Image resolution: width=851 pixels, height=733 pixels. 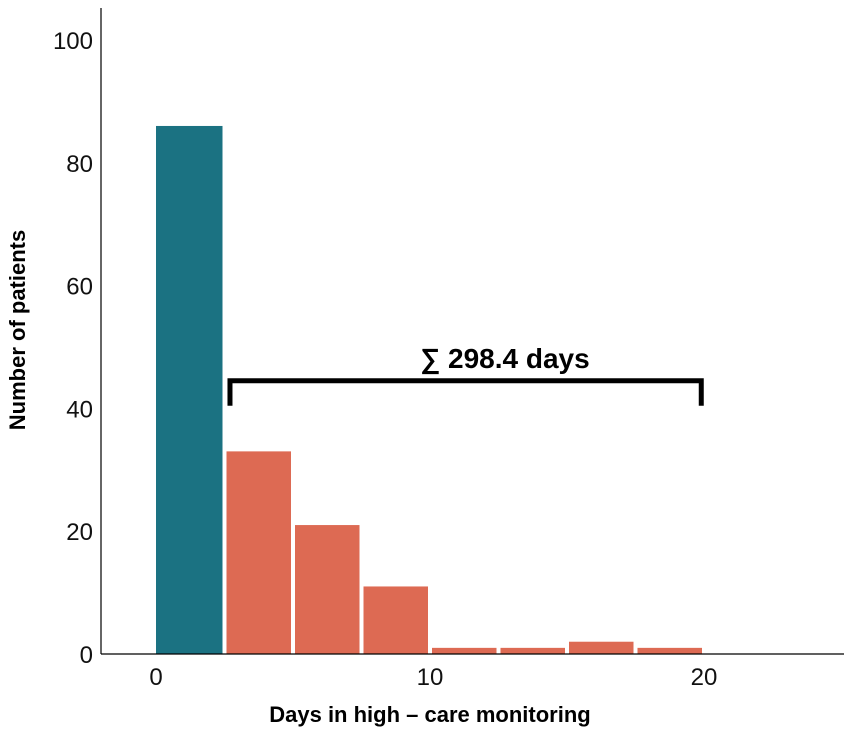 I want to click on y-tick-labels: 0 20 40 60 80 100, so click(x=73, y=348).